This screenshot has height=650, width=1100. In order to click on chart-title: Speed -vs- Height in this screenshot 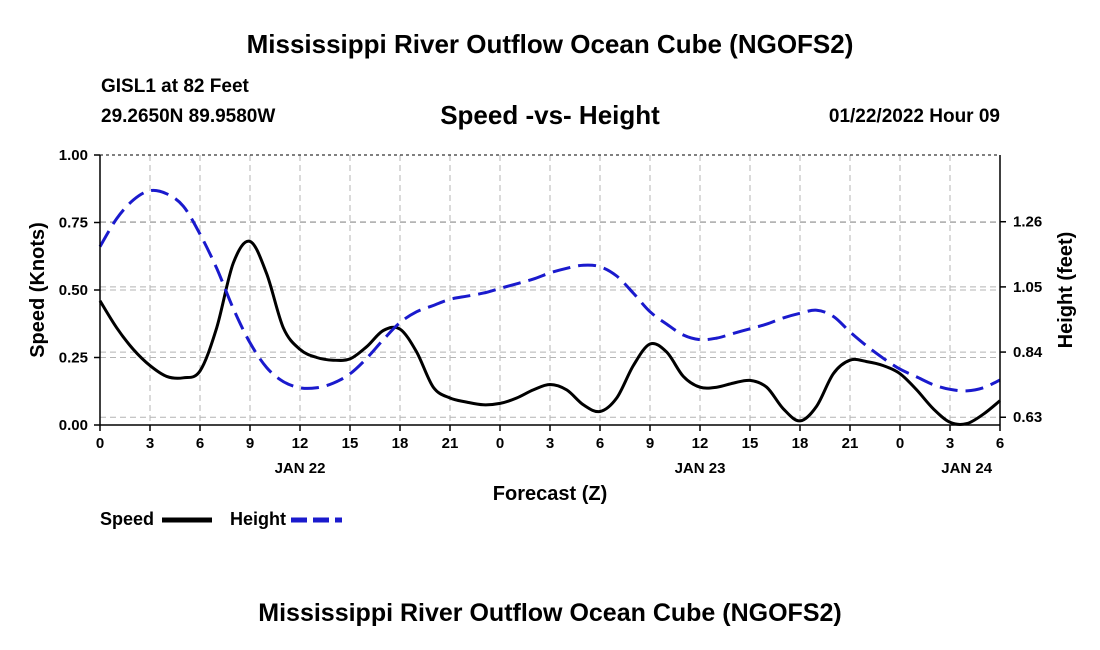, I will do `click(550, 115)`.